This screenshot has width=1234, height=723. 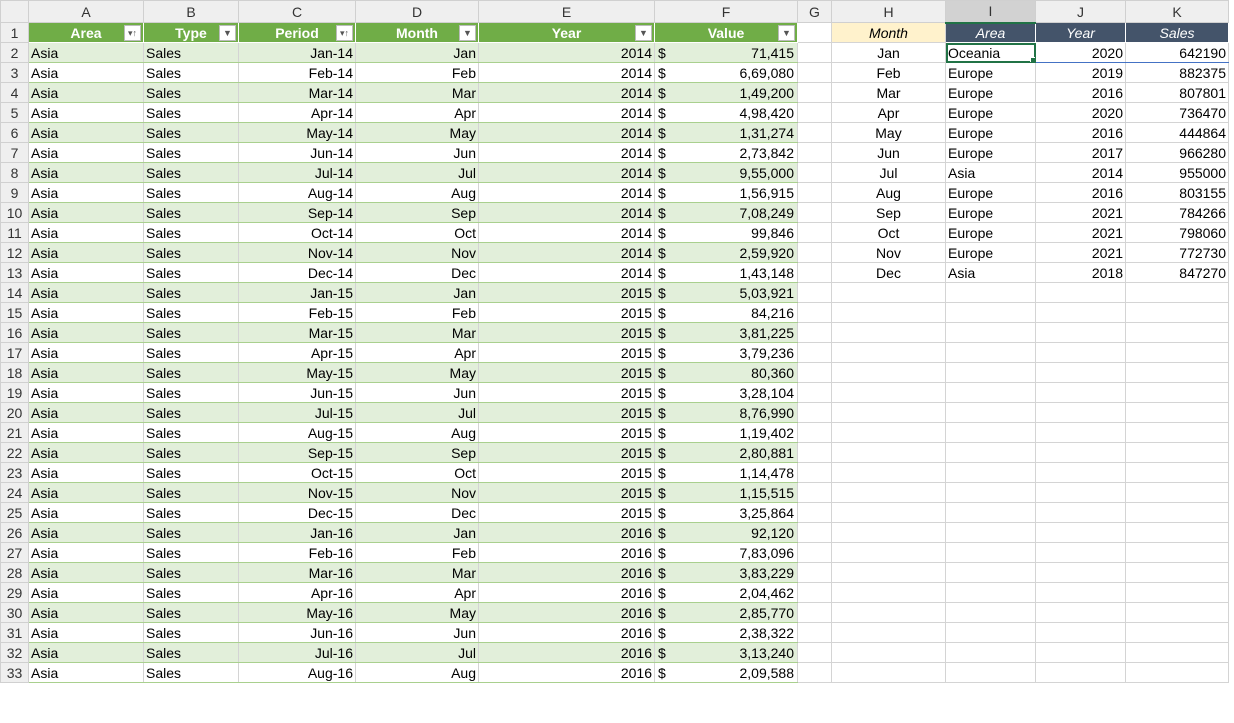 I want to click on cell-period: Mar-14, so click(x=297, y=92).